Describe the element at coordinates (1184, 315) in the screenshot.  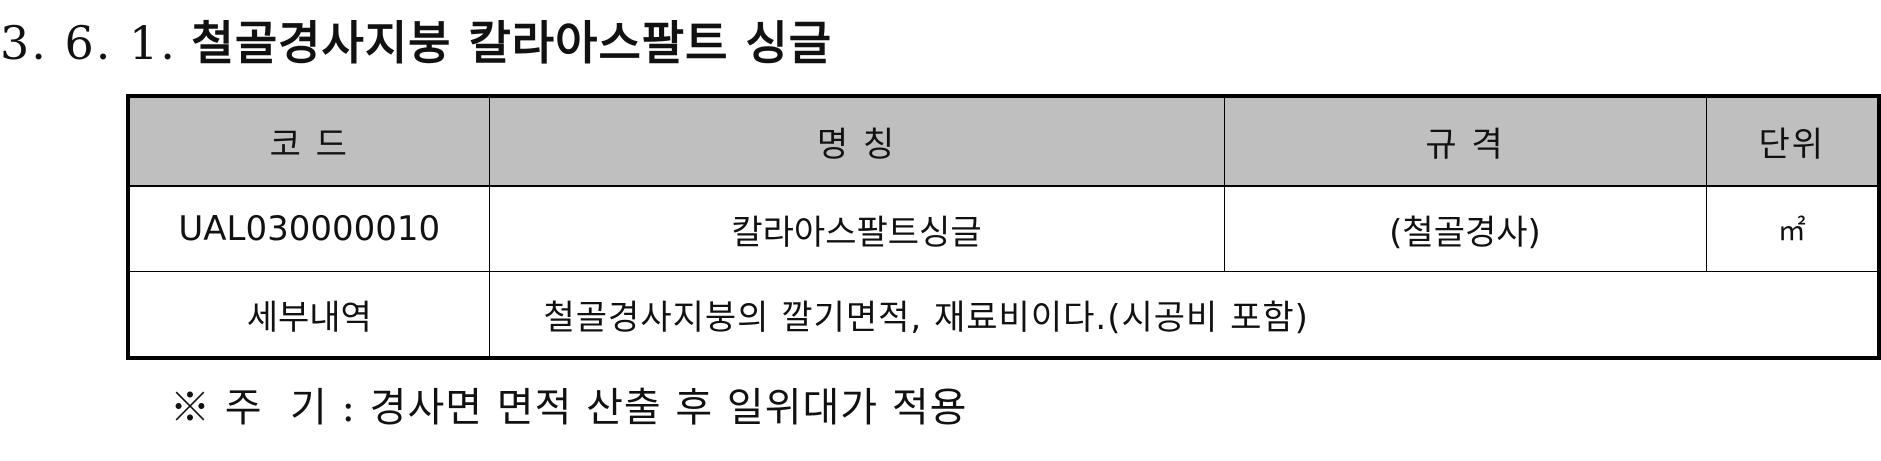
I see `detail-value: 철골경사지붕의 깔기면적, 재료비이다.(시공비 포함)` at that location.